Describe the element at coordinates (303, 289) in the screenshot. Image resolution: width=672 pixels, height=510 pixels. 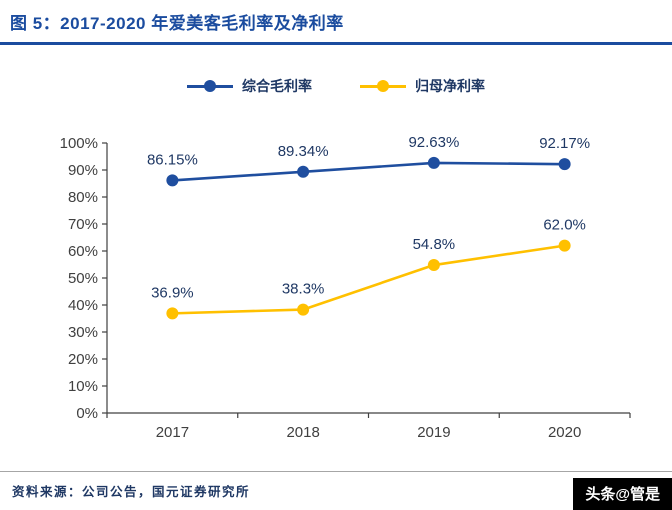
I see `data-label: 38.3%` at that location.